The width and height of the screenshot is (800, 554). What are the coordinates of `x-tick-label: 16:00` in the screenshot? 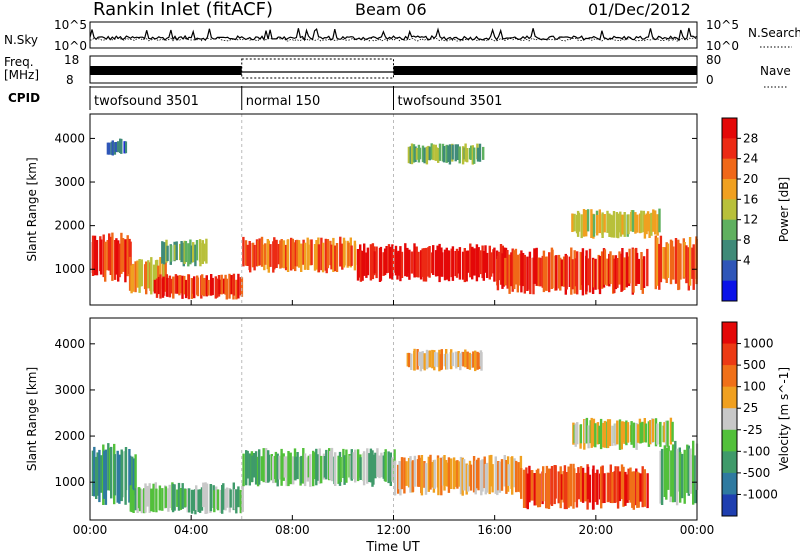 It's located at (494, 530).